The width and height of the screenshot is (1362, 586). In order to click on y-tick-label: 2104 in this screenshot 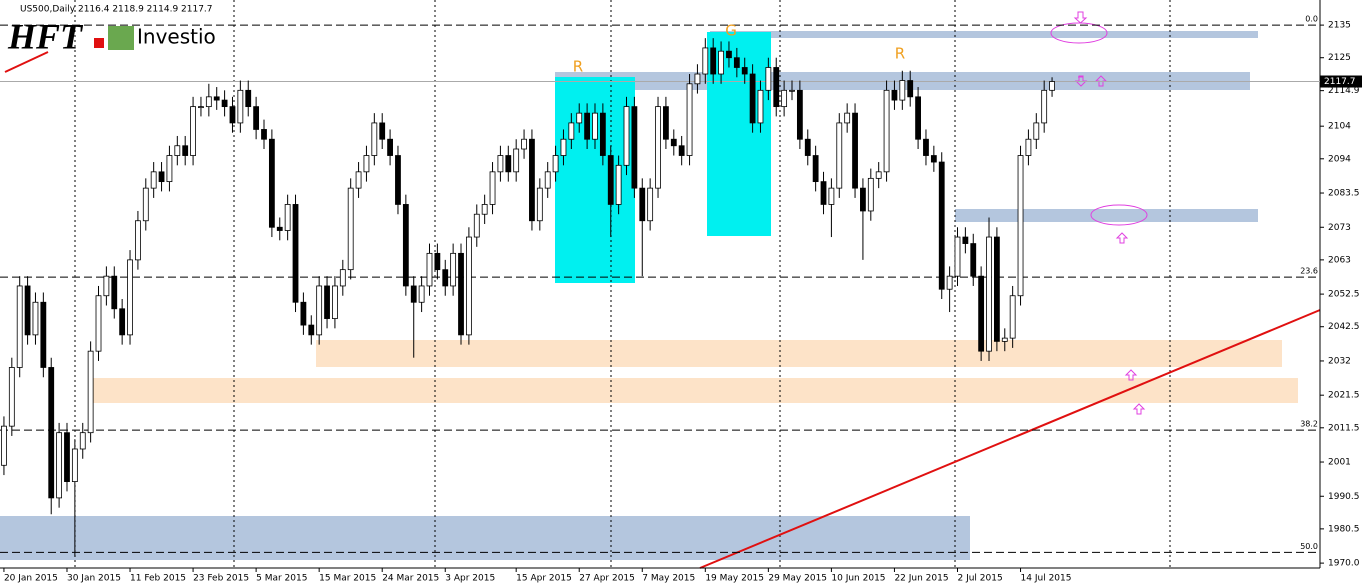, I will do `click(1339, 127)`.